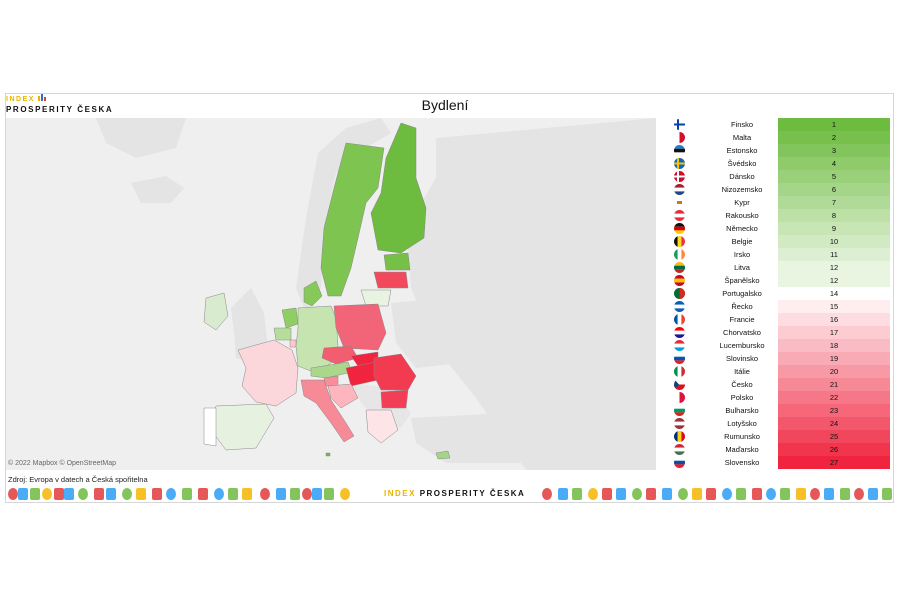 This screenshot has width=900, height=600. What do you see at coordinates (327, 411) in the screenshot?
I see `country-italy` at bounding box center [327, 411].